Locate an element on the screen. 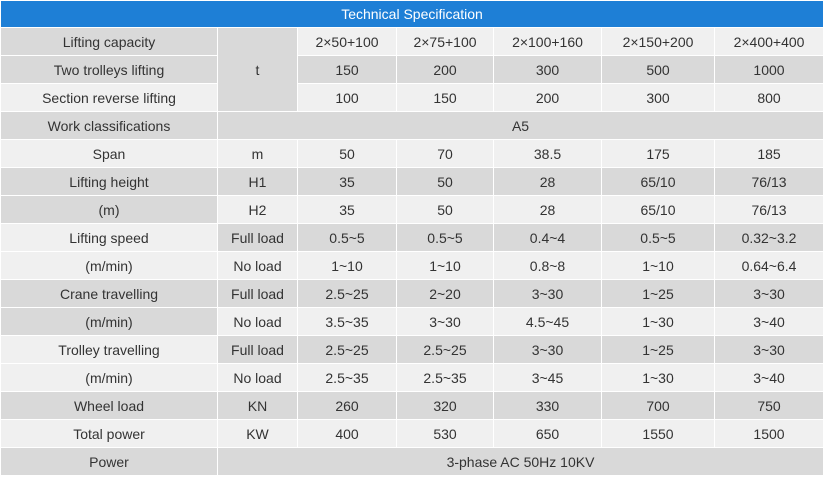 The width and height of the screenshot is (823, 493). value-cell: 3-phase AC 50Hz 10KV is located at coordinates (519, 461).